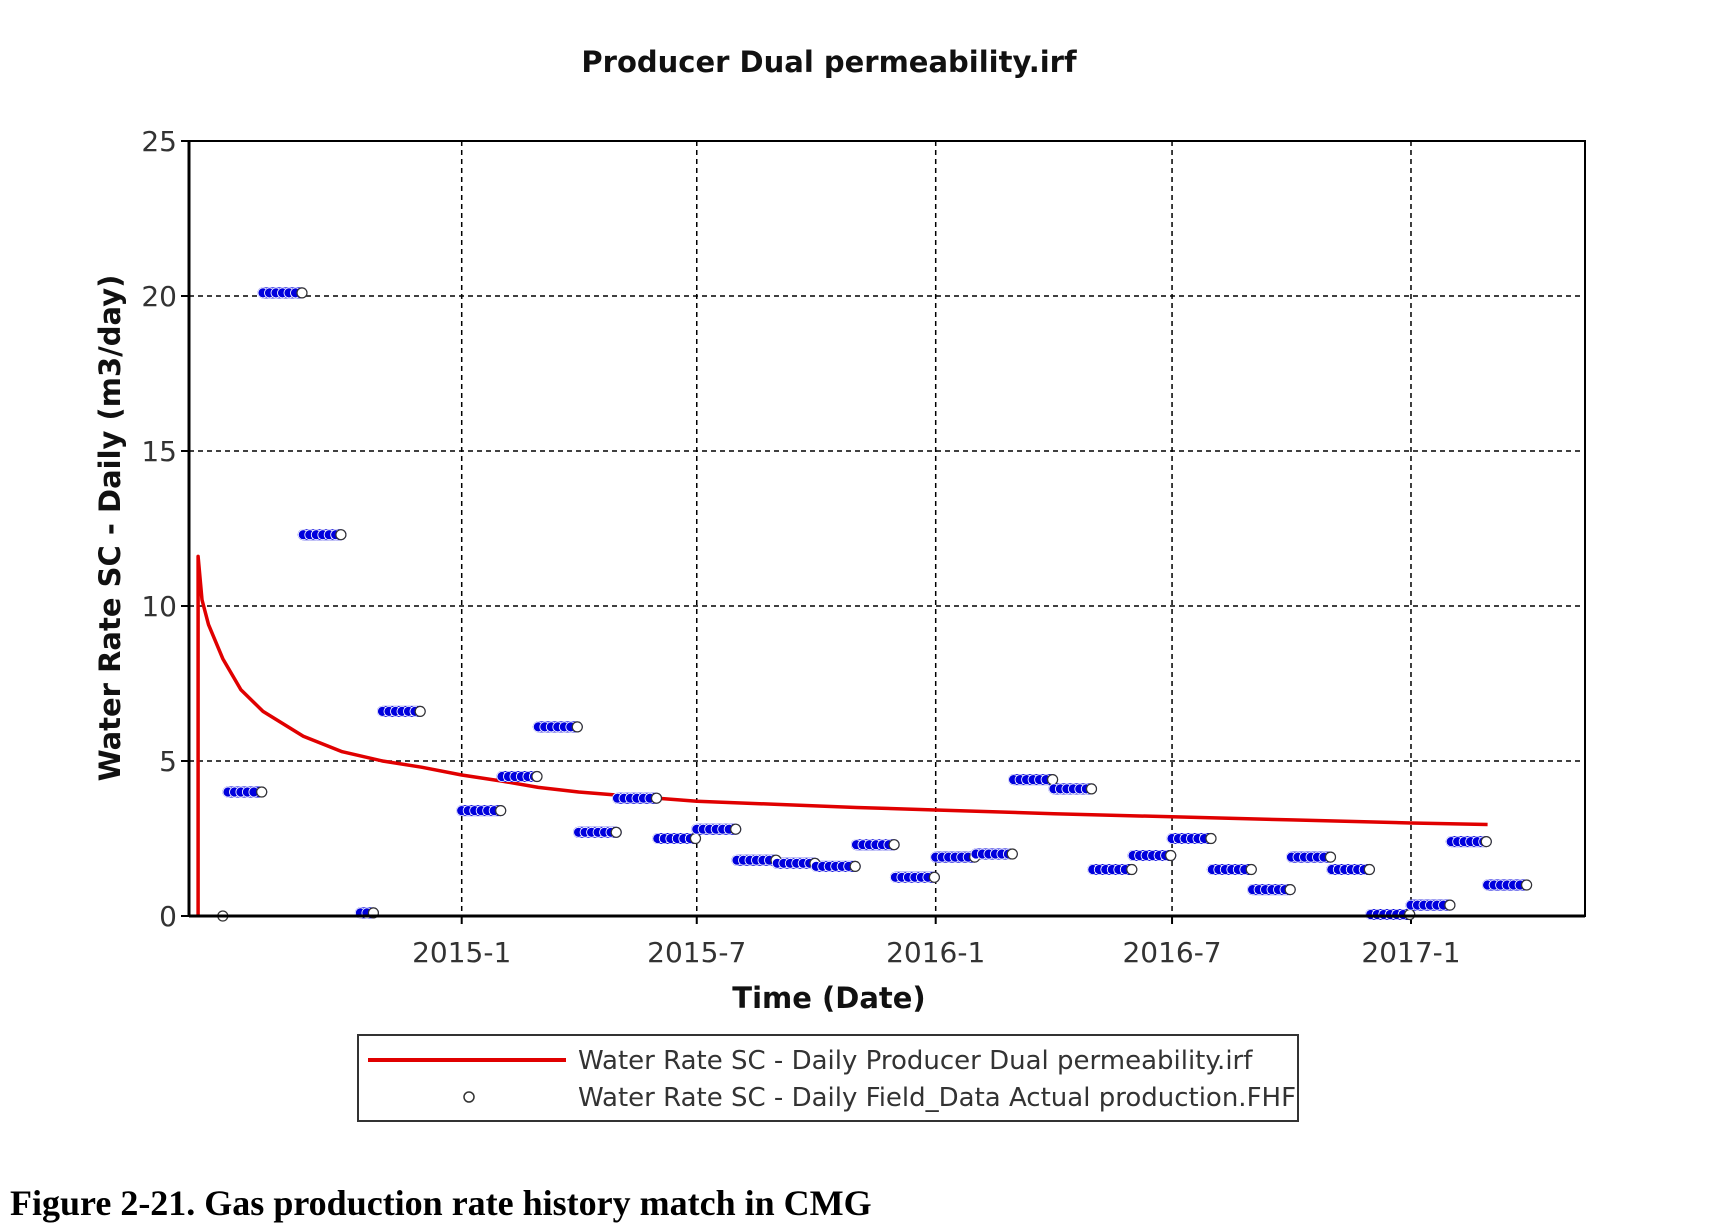 The width and height of the screenshot is (1722, 1232). I want to click on x-axis-label: Time (Date), so click(828, 998).